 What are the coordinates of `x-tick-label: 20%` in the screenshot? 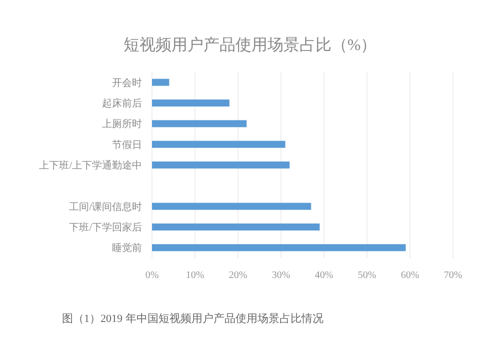 It's located at (238, 275).